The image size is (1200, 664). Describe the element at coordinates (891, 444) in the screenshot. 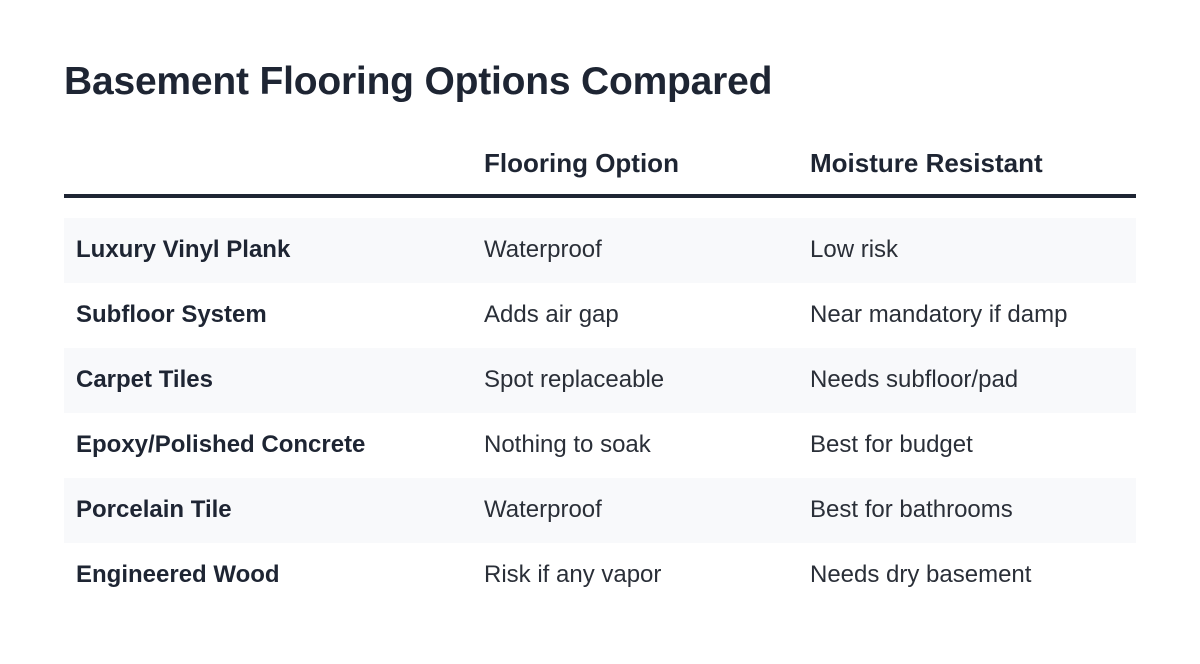

I see `moisture-resistant-cell: Best for budget` at that location.